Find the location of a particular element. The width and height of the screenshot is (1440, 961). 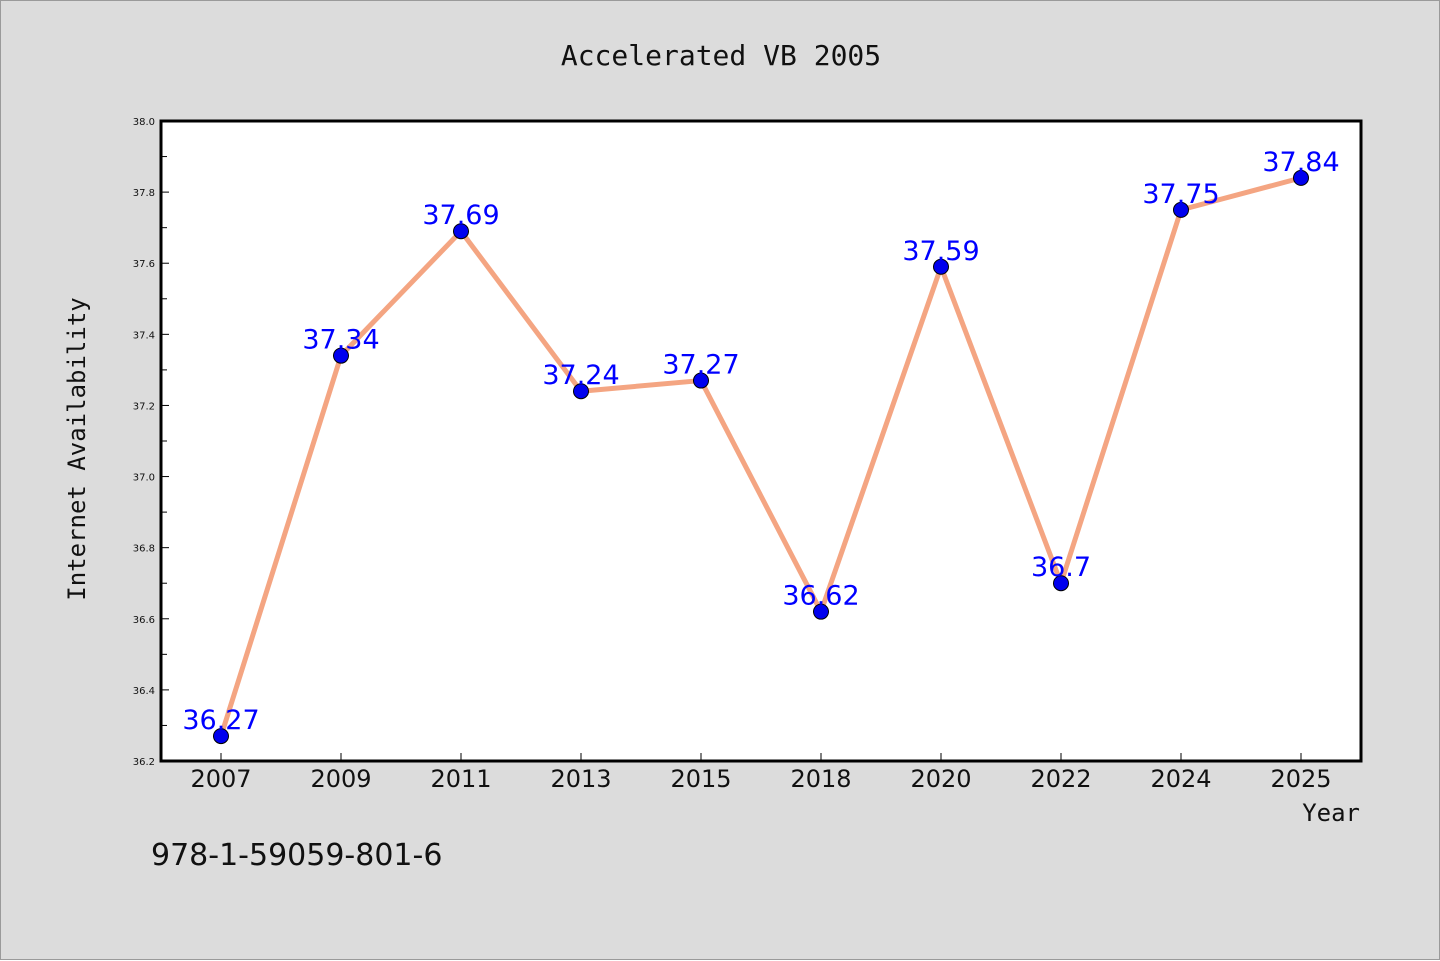

data-label: 37.34 is located at coordinates (340, 340).